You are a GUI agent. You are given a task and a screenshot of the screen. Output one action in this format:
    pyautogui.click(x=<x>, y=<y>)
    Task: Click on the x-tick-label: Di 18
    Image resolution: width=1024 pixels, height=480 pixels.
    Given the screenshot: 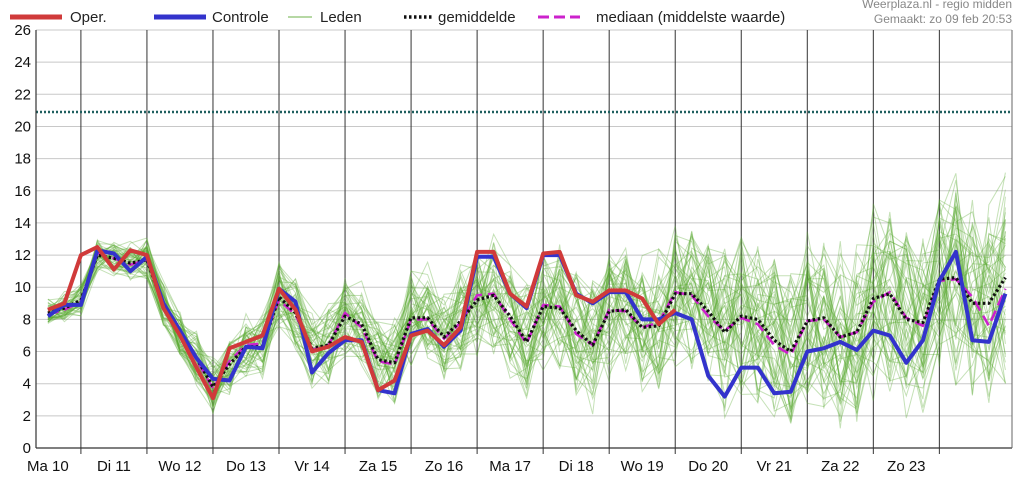 What is the action you would take?
    pyautogui.click(x=576, y=466)
    